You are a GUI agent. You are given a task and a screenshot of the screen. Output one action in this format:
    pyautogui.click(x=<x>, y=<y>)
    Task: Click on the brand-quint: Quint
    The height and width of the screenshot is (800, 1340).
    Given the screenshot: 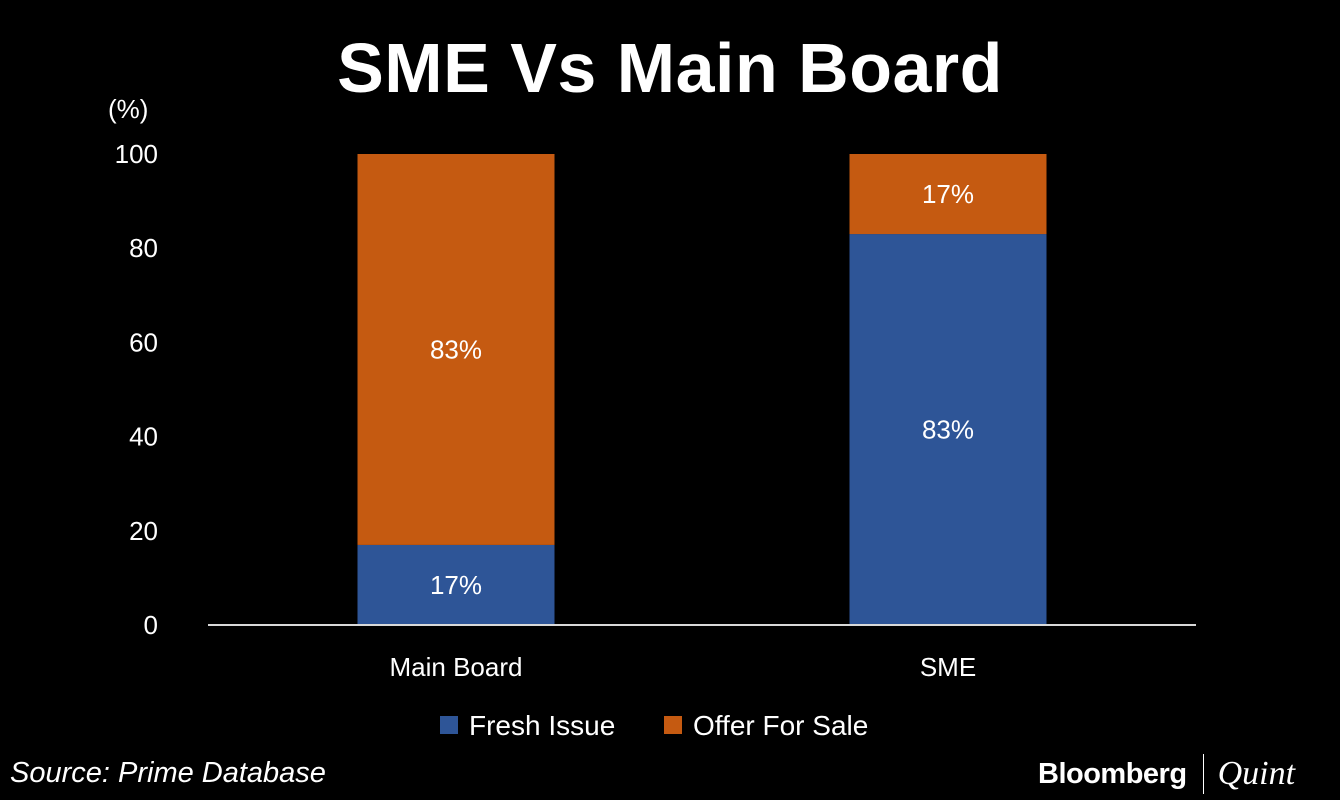 What is the action you would take?
    pyautogui.click(x=1256, y=773)
    